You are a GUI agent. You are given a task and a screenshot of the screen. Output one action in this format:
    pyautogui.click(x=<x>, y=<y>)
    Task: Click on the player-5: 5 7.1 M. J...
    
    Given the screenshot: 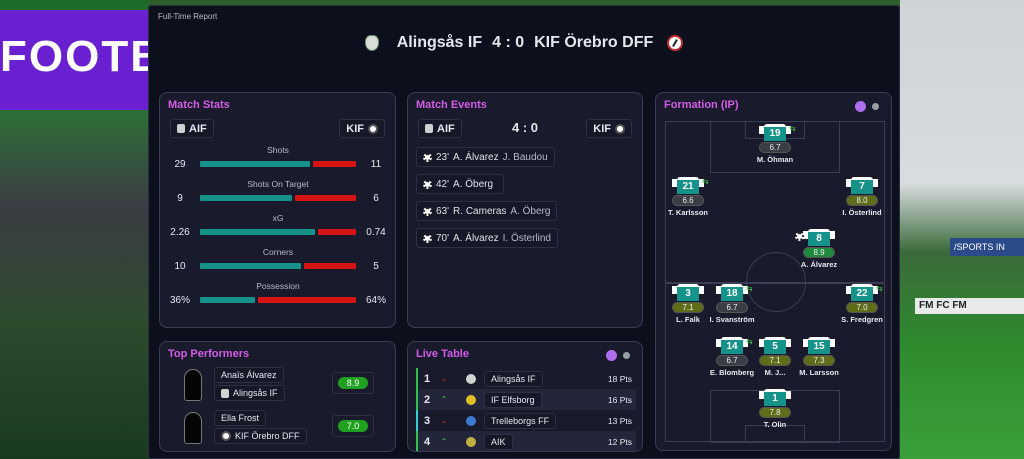 What is the action you would take?
    pyautogui.click(x=775, y=357)
    